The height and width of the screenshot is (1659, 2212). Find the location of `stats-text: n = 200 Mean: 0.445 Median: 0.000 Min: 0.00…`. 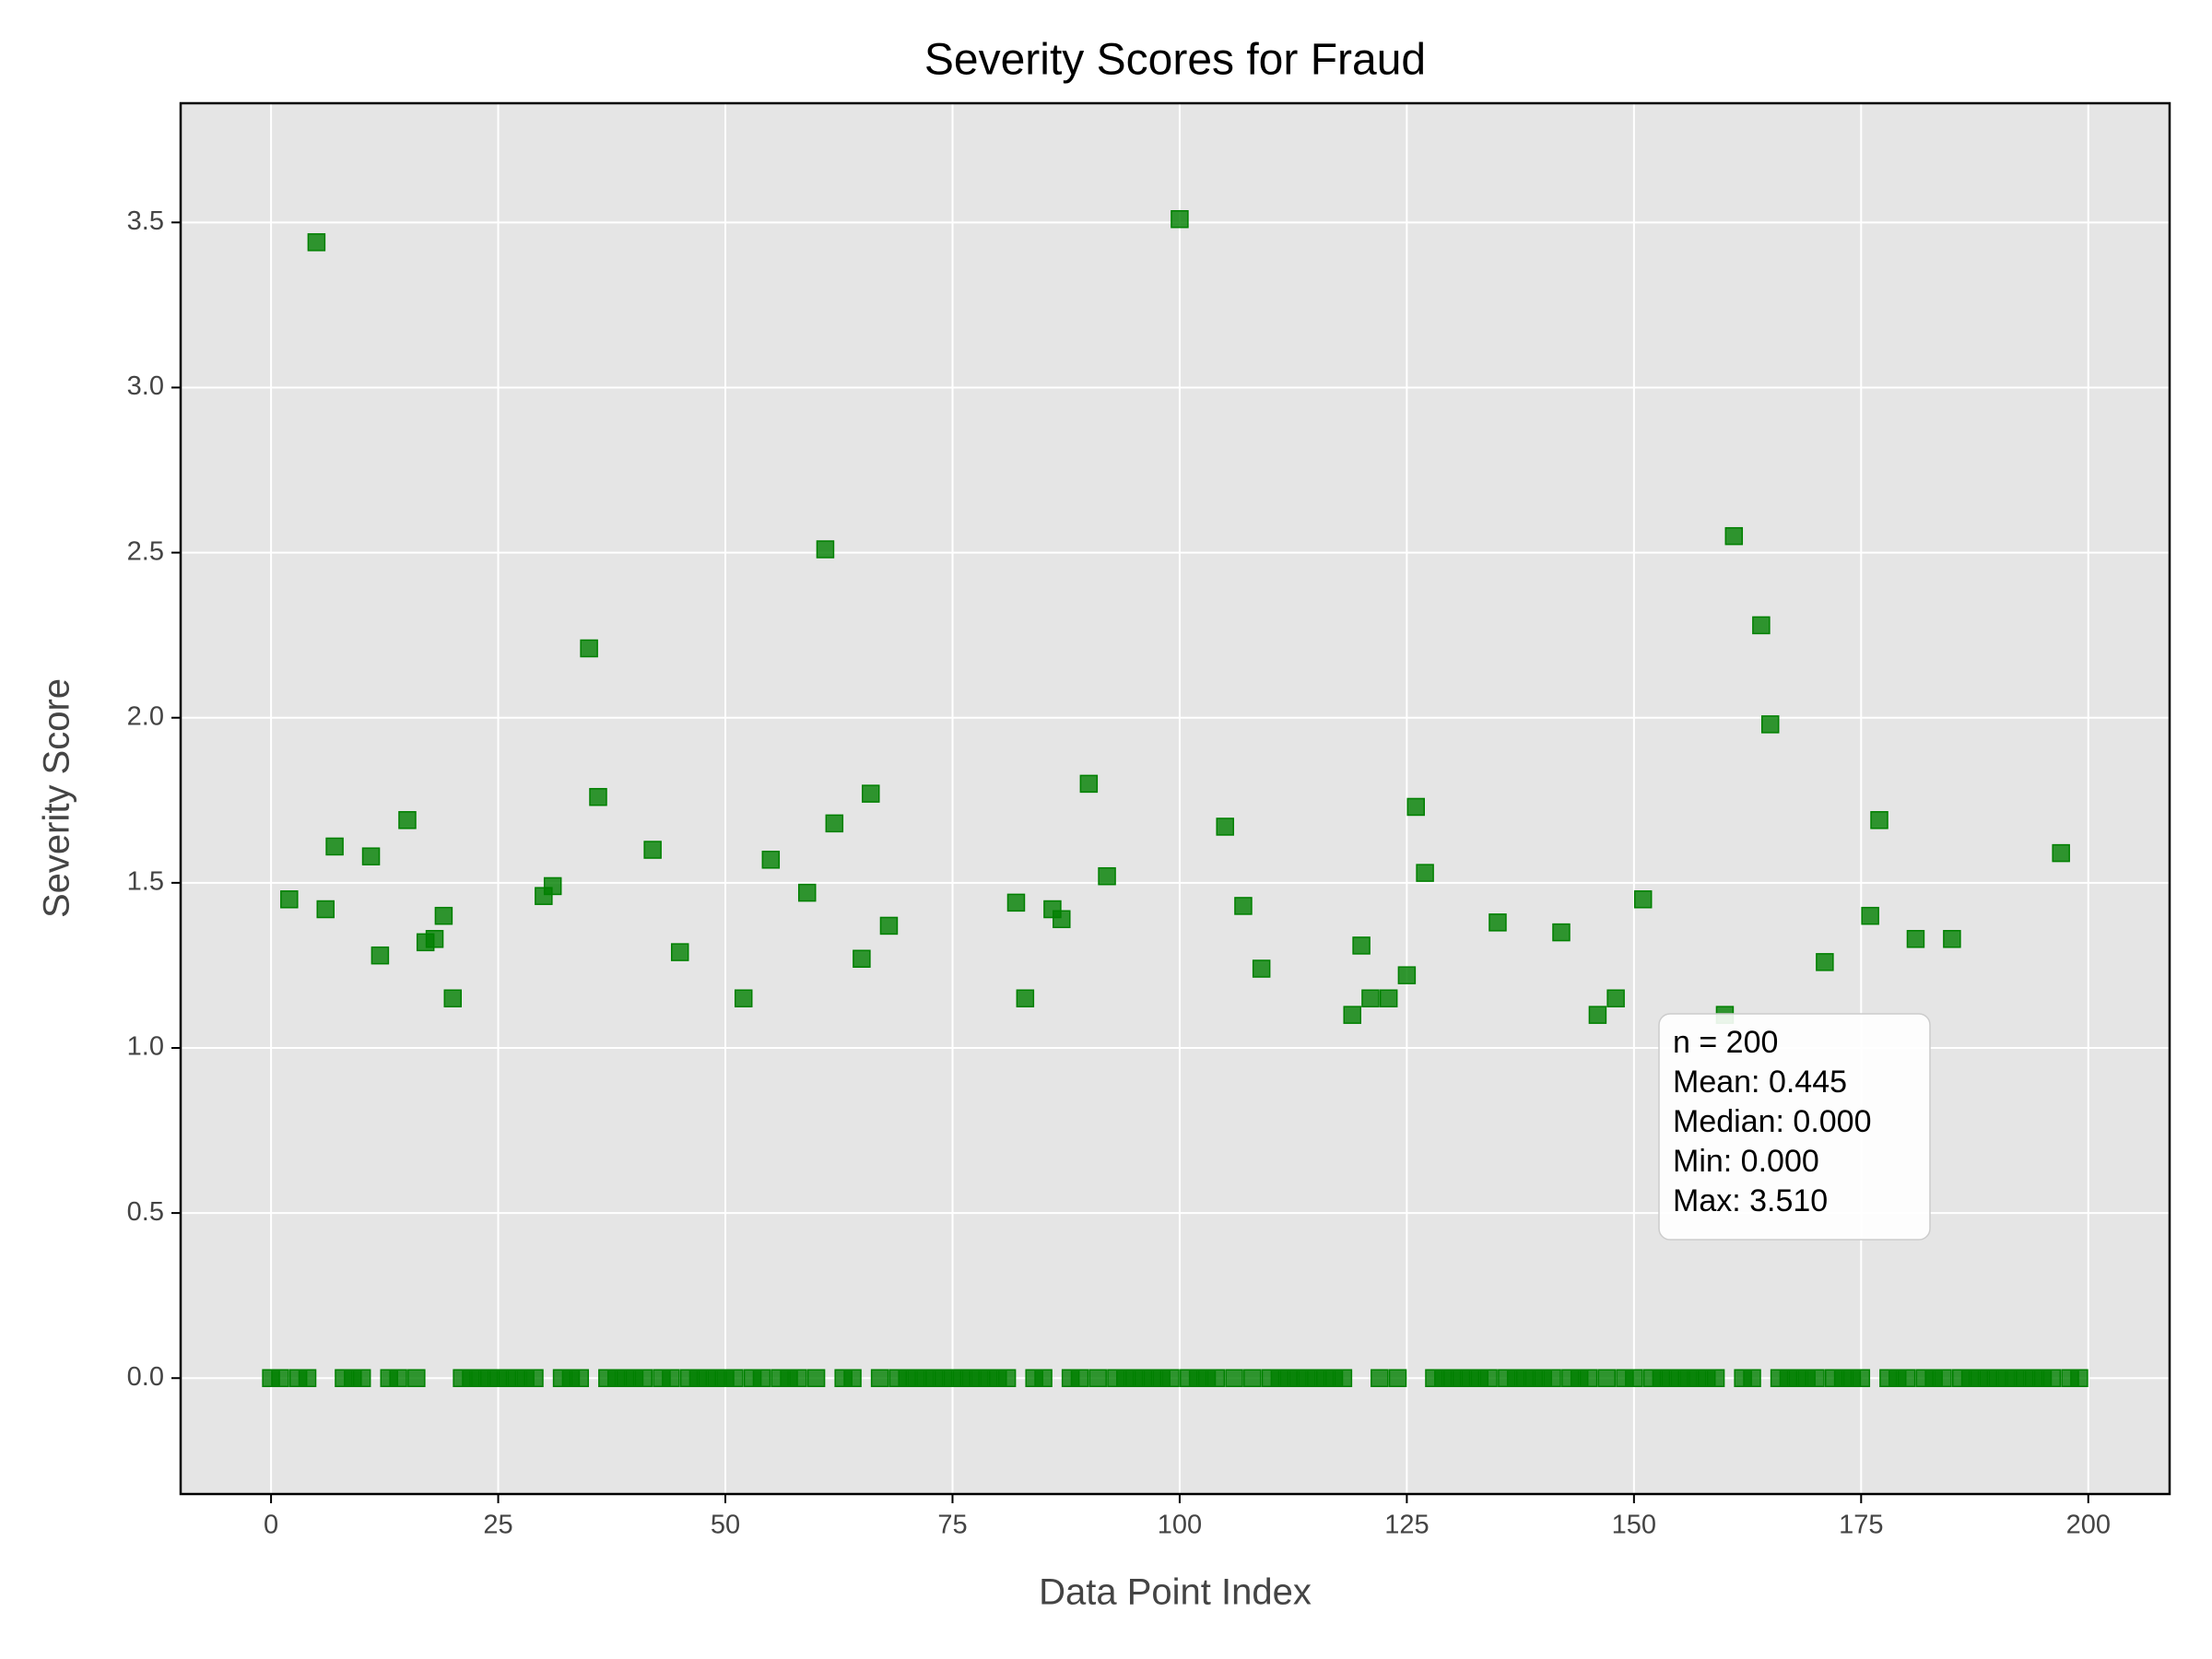

stats-text: n = 200 Mean: 0.445 Median: 0.000 Min: 0.00… is located at coordinates (1772, 1121).